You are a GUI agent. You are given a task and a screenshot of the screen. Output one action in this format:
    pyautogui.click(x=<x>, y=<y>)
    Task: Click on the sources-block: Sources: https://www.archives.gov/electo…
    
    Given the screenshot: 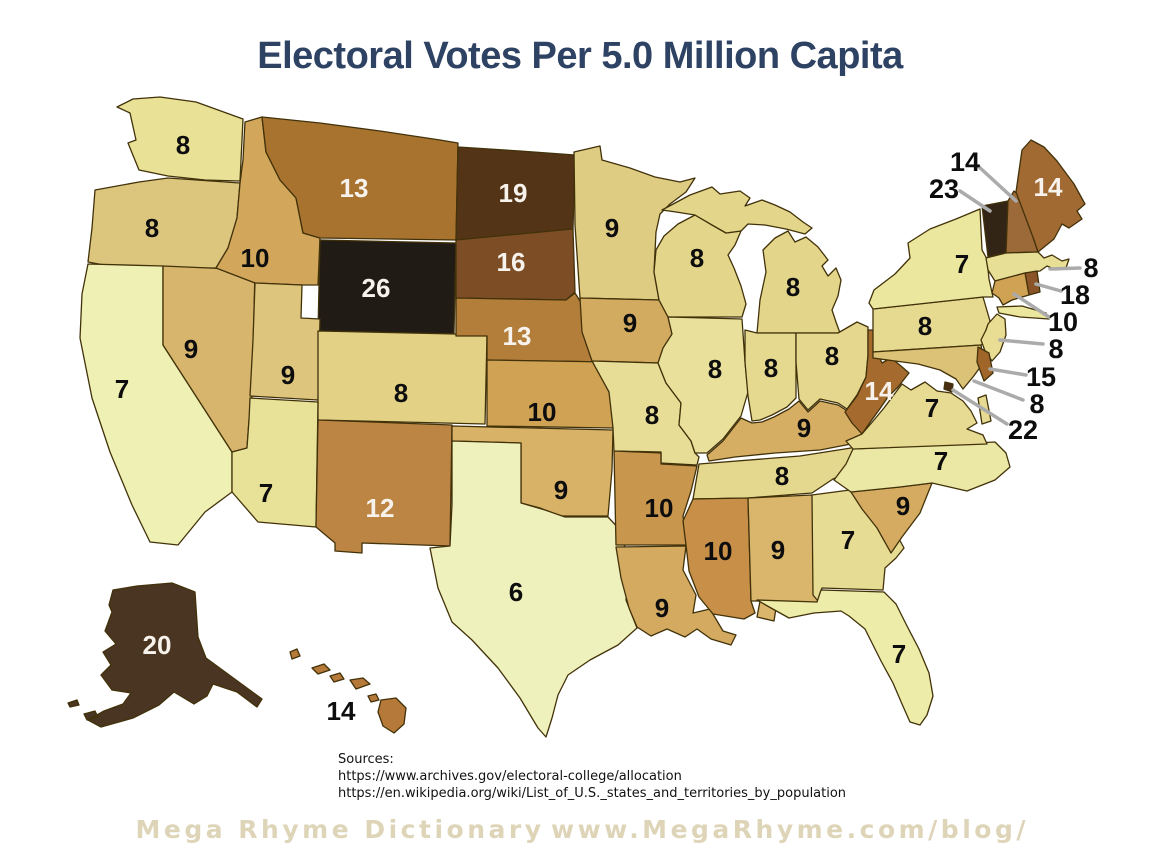 What is the action you would take?
    pyautogui.click(x=592, y=776)
    